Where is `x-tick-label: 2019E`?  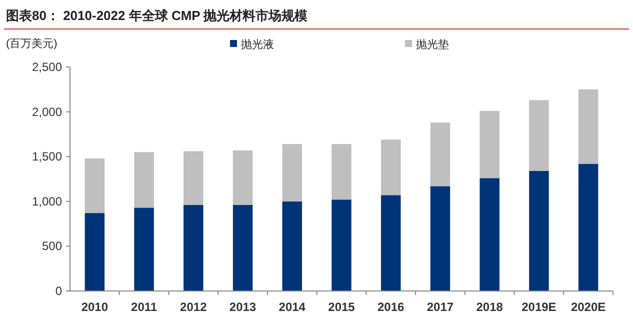 x-tick-label: 2019E is located at coordinates (539, 307).